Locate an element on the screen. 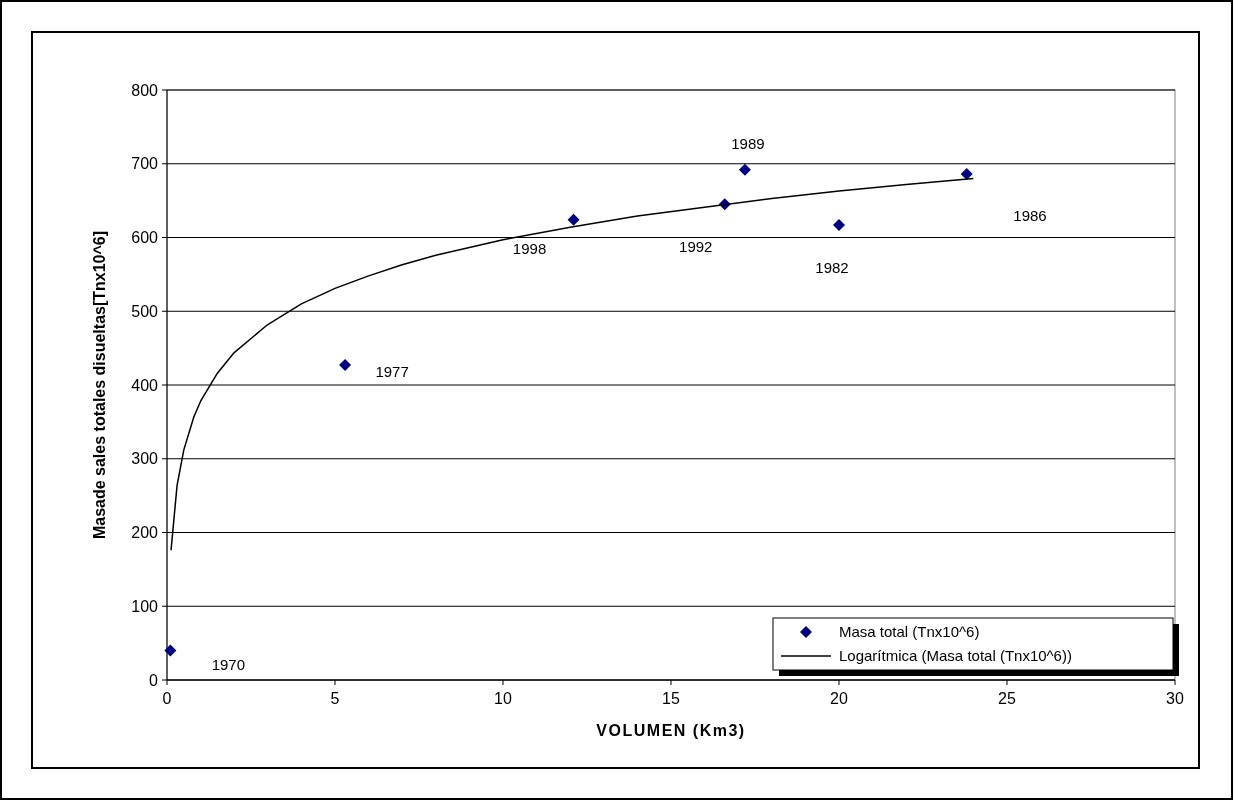 Image resolution: width=1235 pixels, height=802 pixels. annotation: 1970 is located at coordinates (228, 664).